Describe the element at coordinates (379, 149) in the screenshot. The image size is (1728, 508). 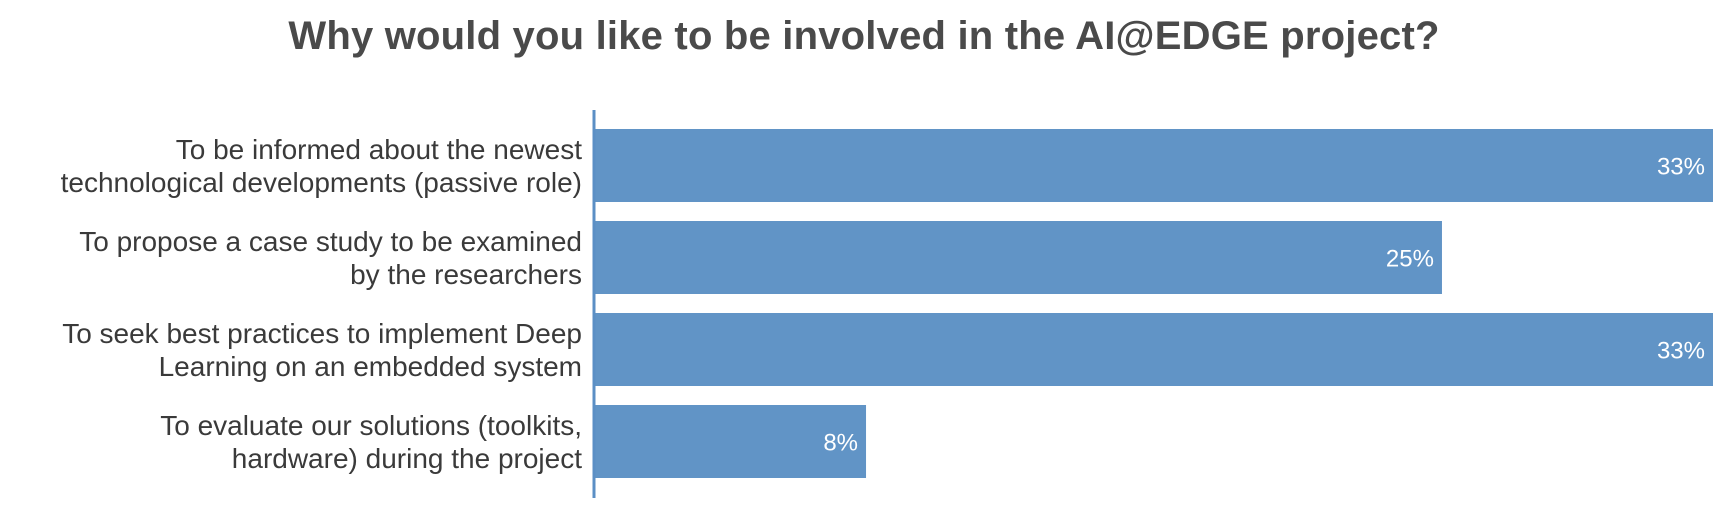
I see `category-label-1-line-1: To be informed about the newest` at that location.